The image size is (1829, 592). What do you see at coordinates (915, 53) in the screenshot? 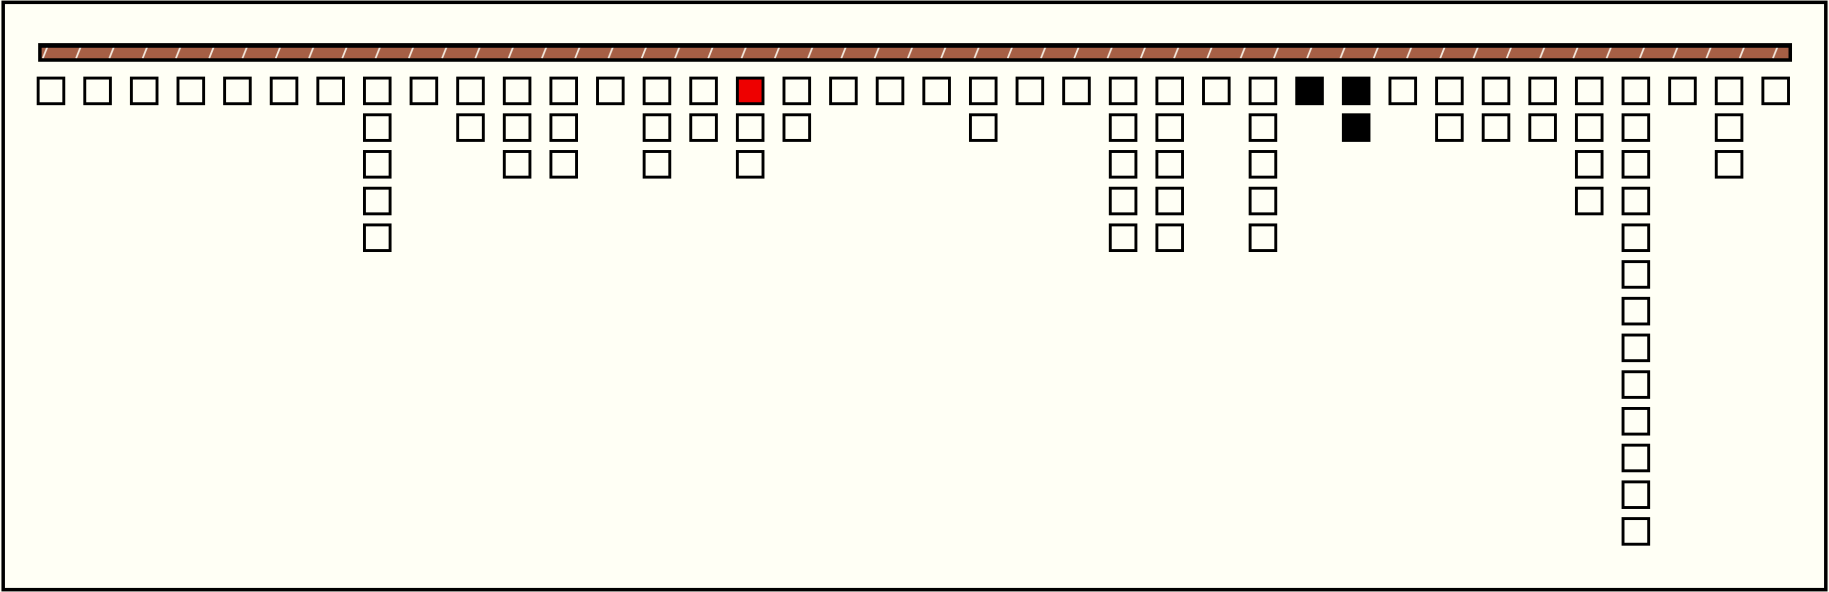
I see `rail` at bounding box center [915, 53].